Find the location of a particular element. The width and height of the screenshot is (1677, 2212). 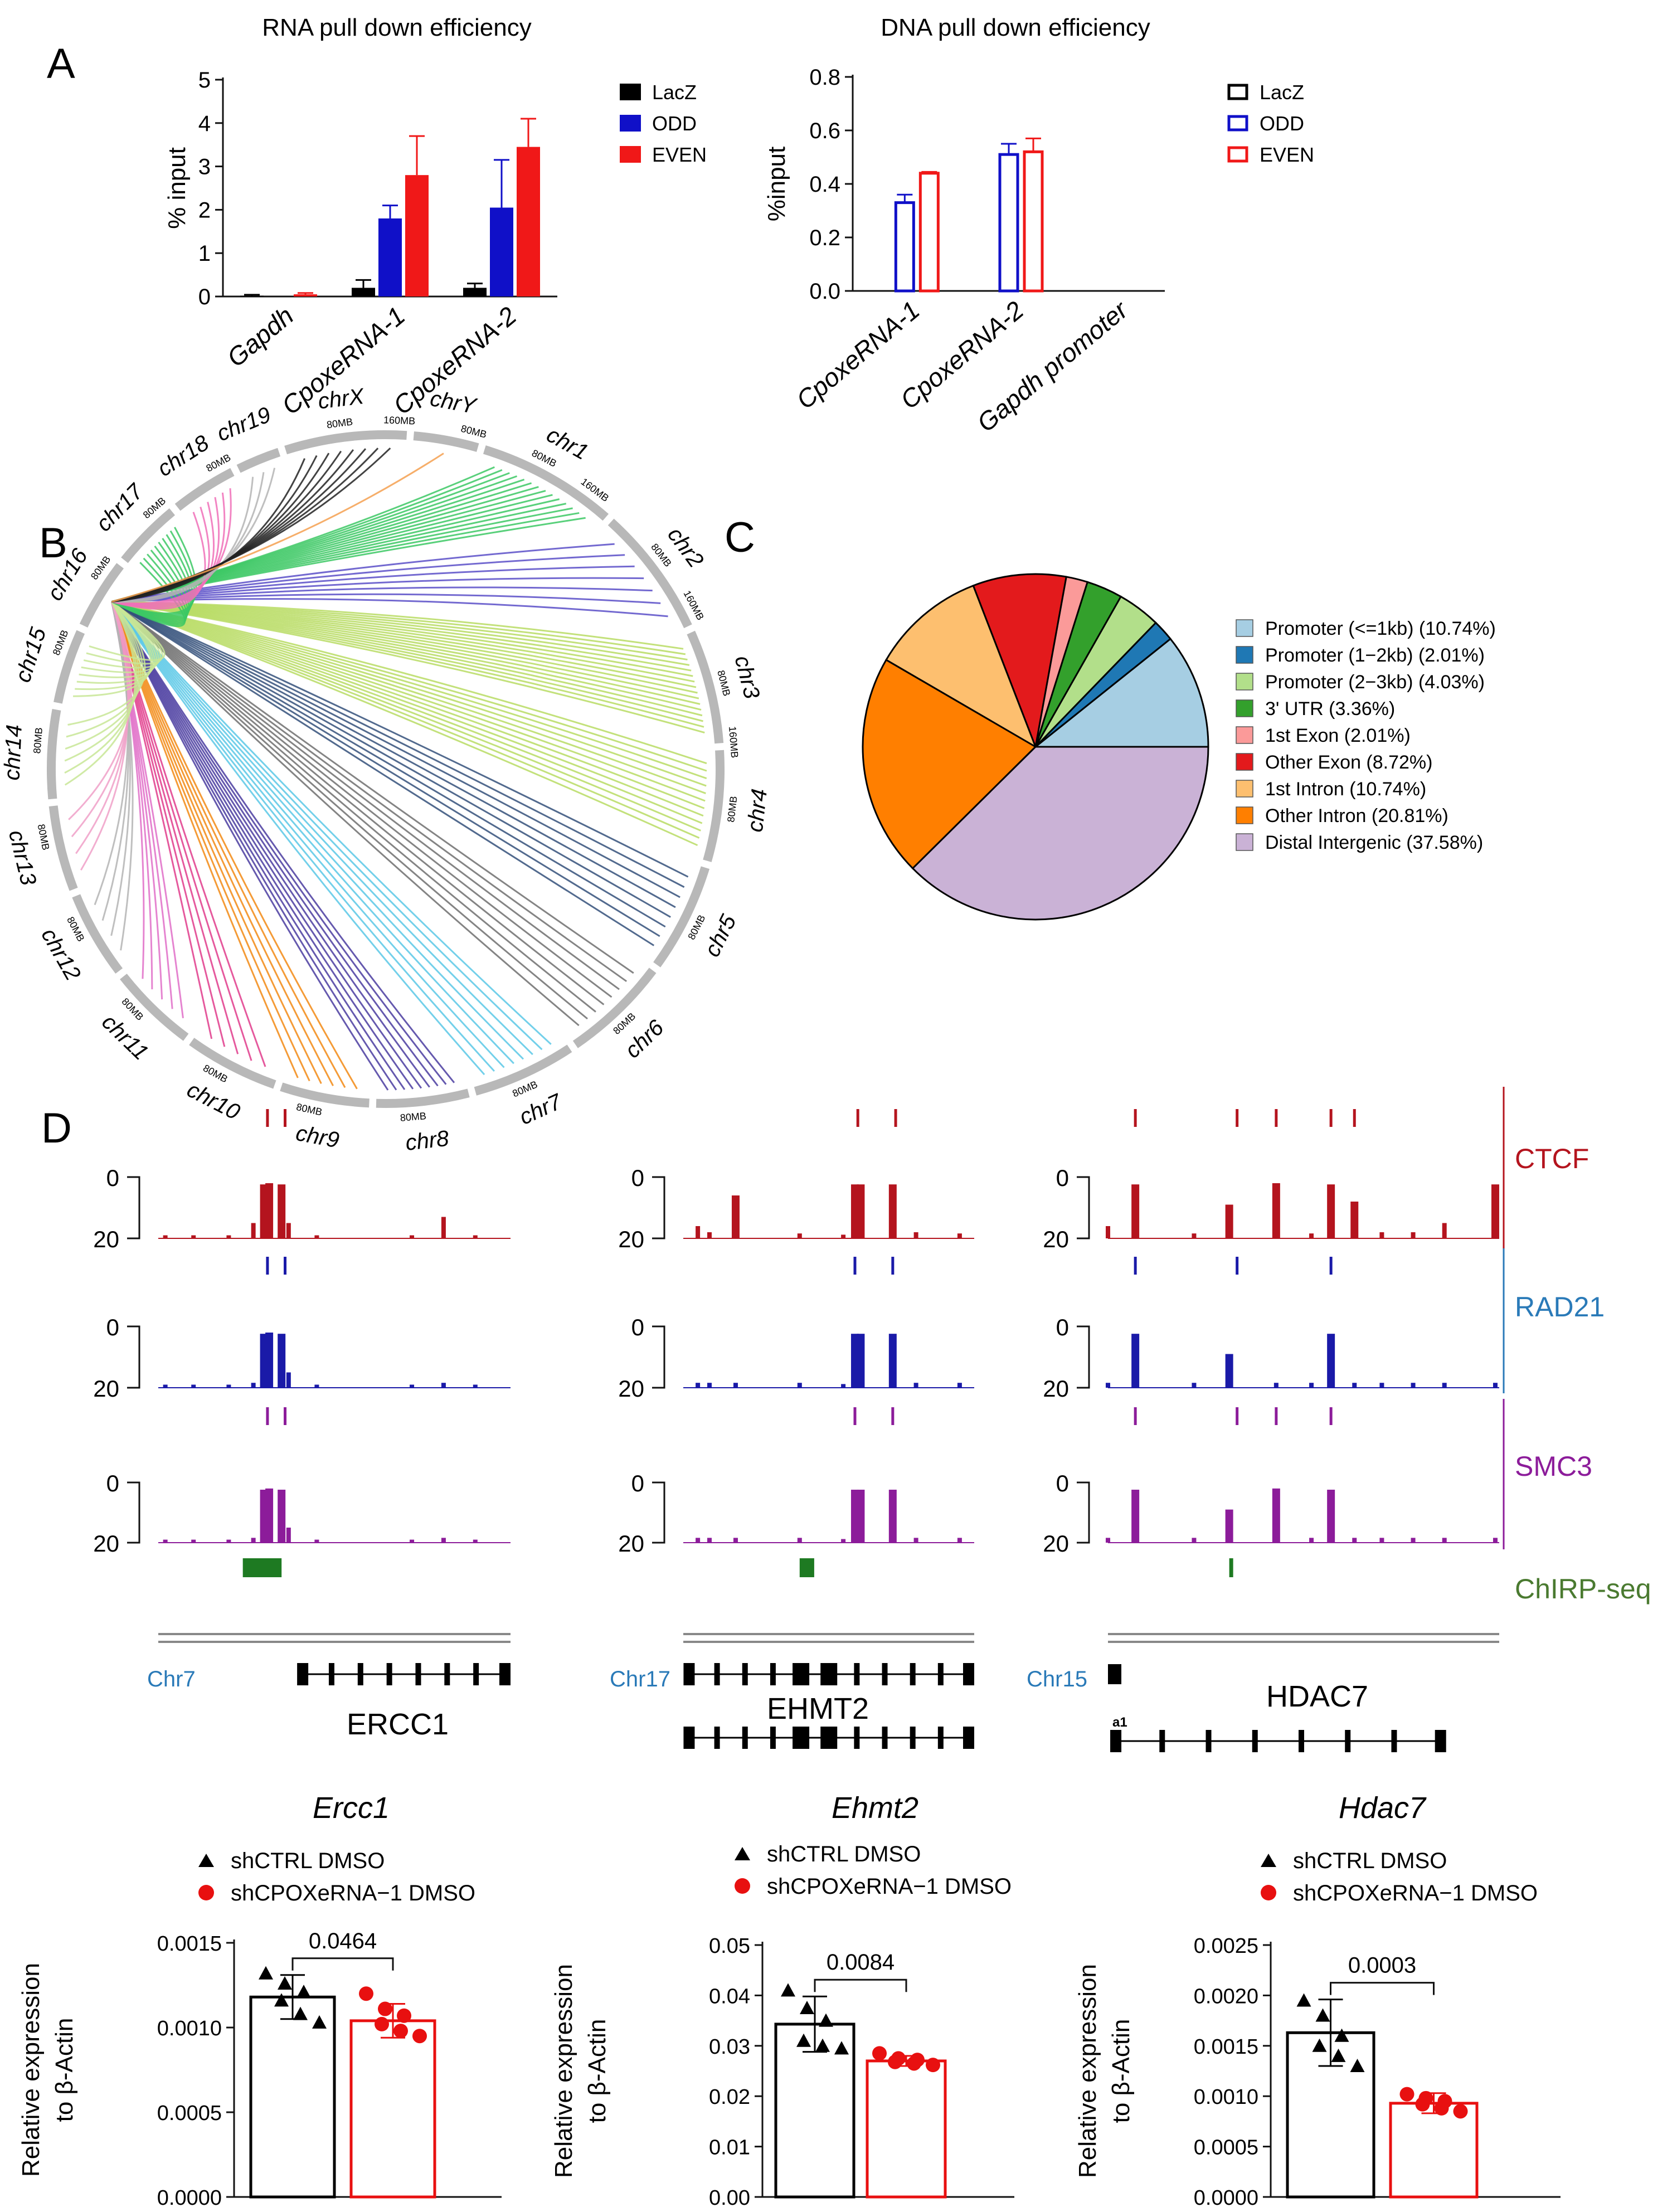

track-bracket is located at coordinates (1083, 1207).